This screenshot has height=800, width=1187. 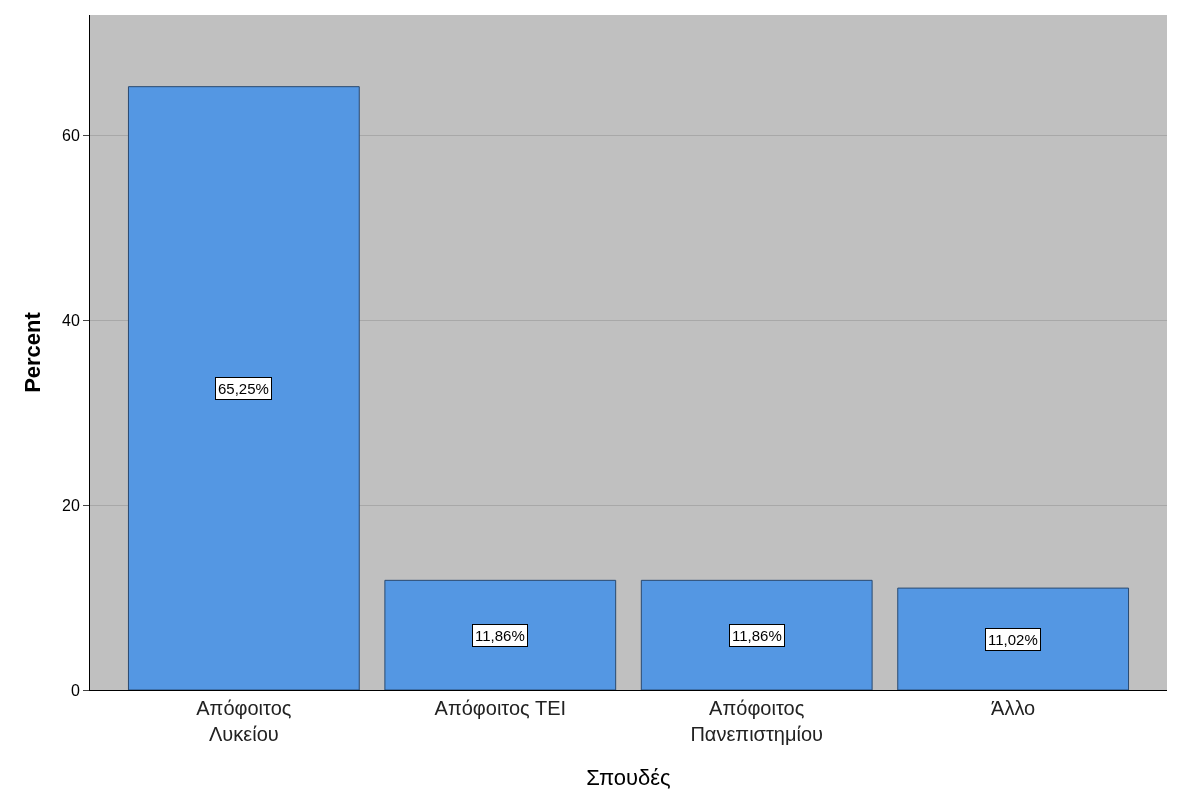 I want to click on x-tick-label: Απόφοιτος Λυκείου, so click(x=244, y=721).